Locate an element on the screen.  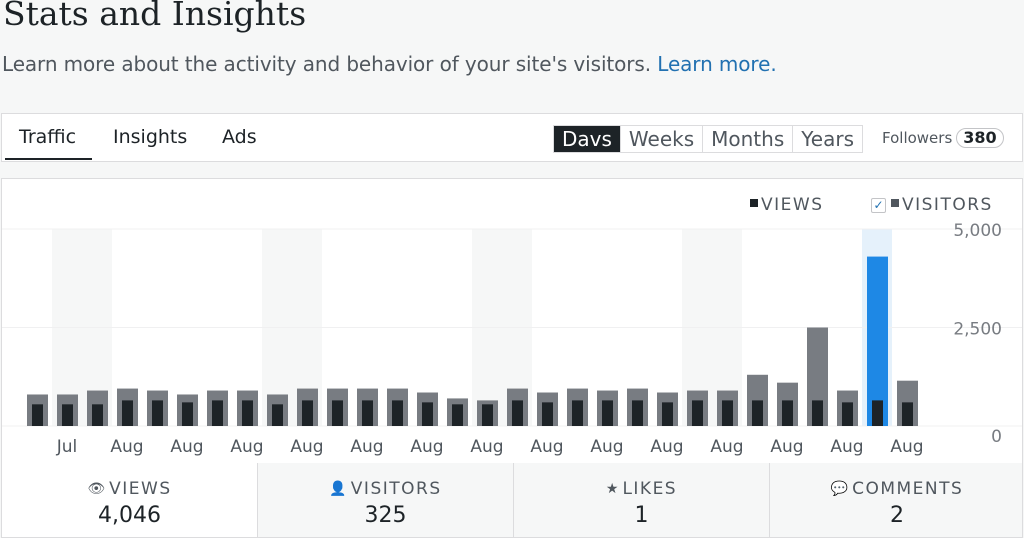
learn-more-link: Learn more. is located at coordinates (717, 64).